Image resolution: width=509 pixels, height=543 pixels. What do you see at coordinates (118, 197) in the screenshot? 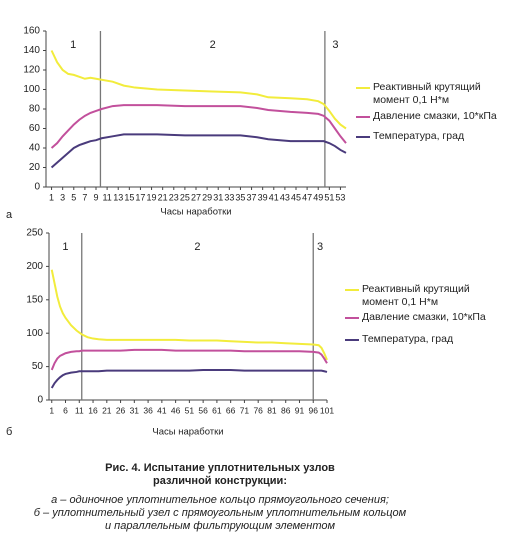
I see `x-tick-label: 13` at bounding box center [118, 197].